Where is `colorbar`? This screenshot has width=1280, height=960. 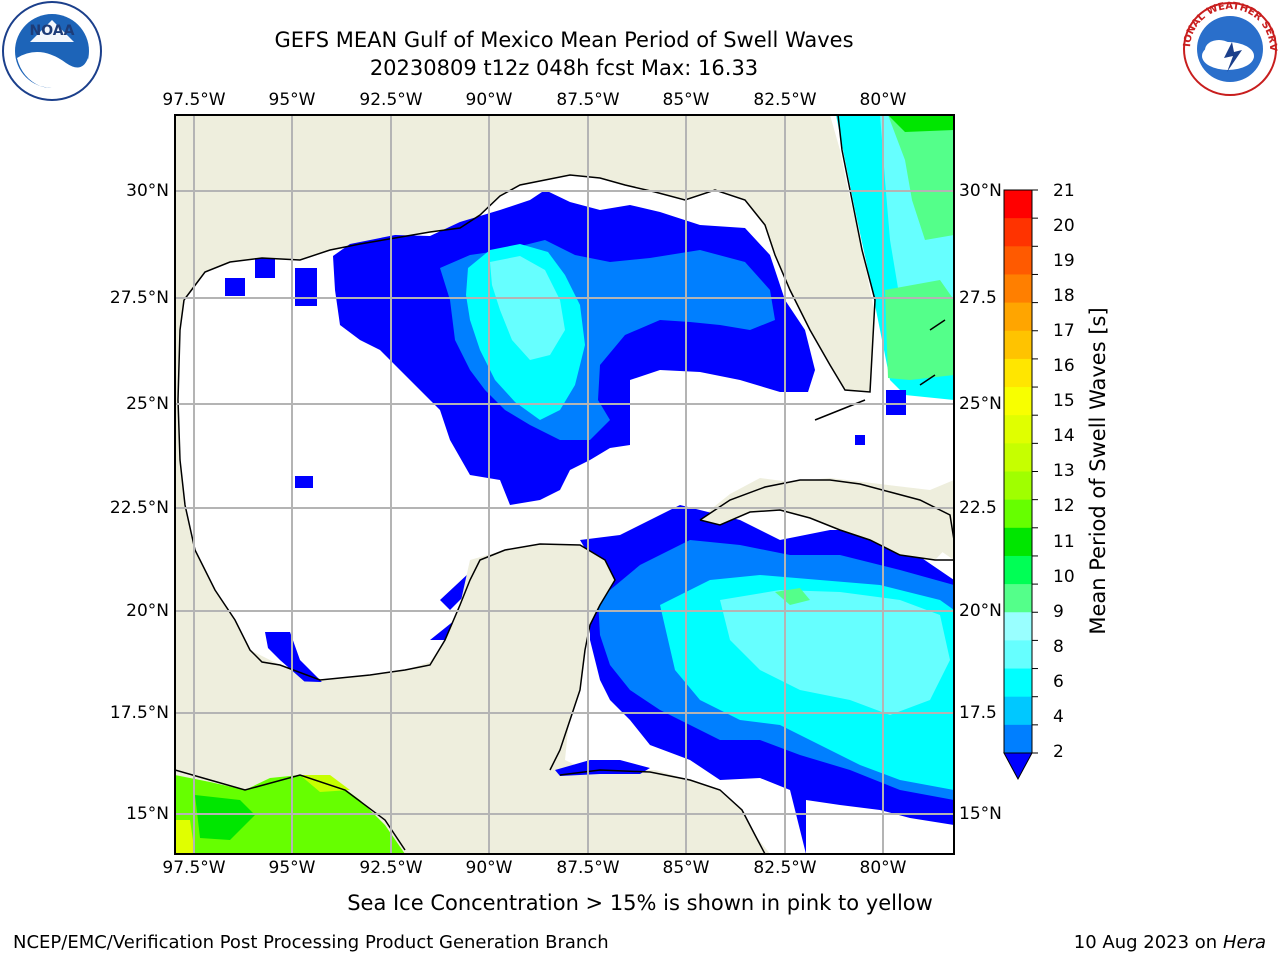
colorbar is located at coordinates (1020, 485).